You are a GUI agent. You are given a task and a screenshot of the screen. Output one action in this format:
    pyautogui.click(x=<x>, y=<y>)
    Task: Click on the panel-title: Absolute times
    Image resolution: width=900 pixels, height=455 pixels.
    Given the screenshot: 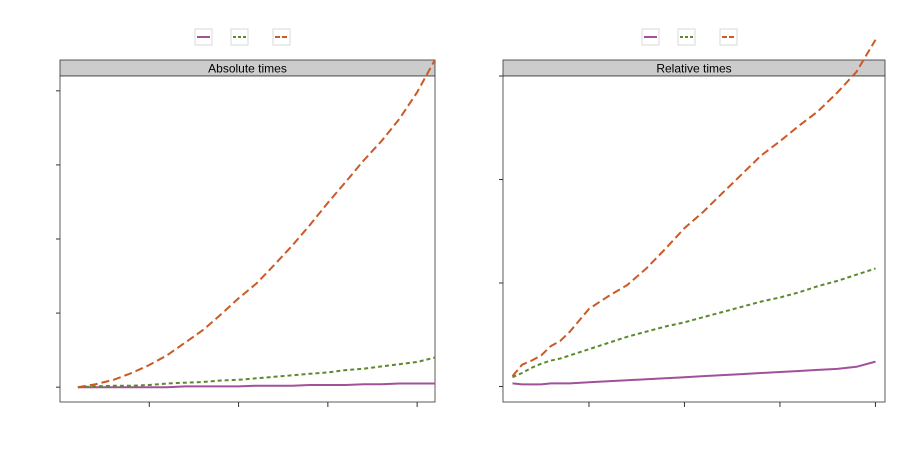 What is the action you would take?
    pyautogui.click(x=247, y=69)
    